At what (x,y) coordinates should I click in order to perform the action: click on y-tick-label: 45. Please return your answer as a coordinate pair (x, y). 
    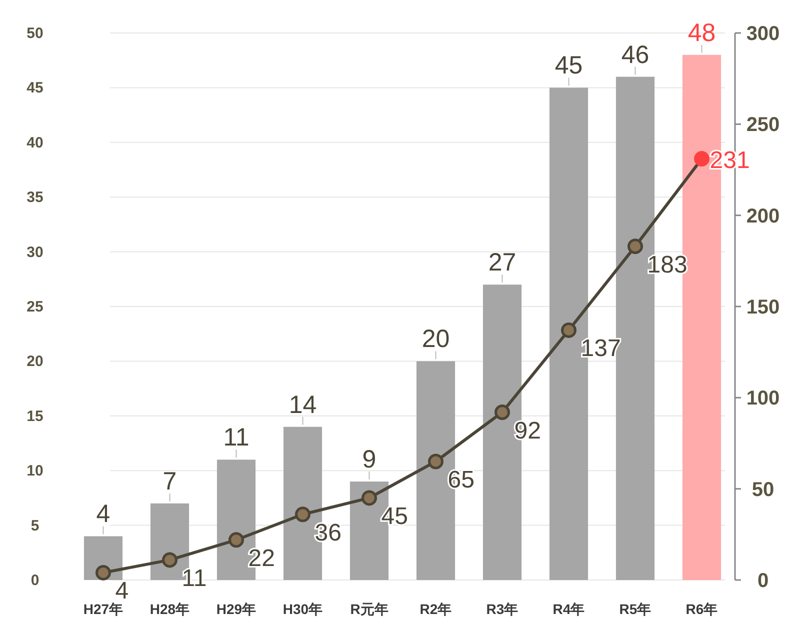
    Looking at the image, I should click on (35, 88).